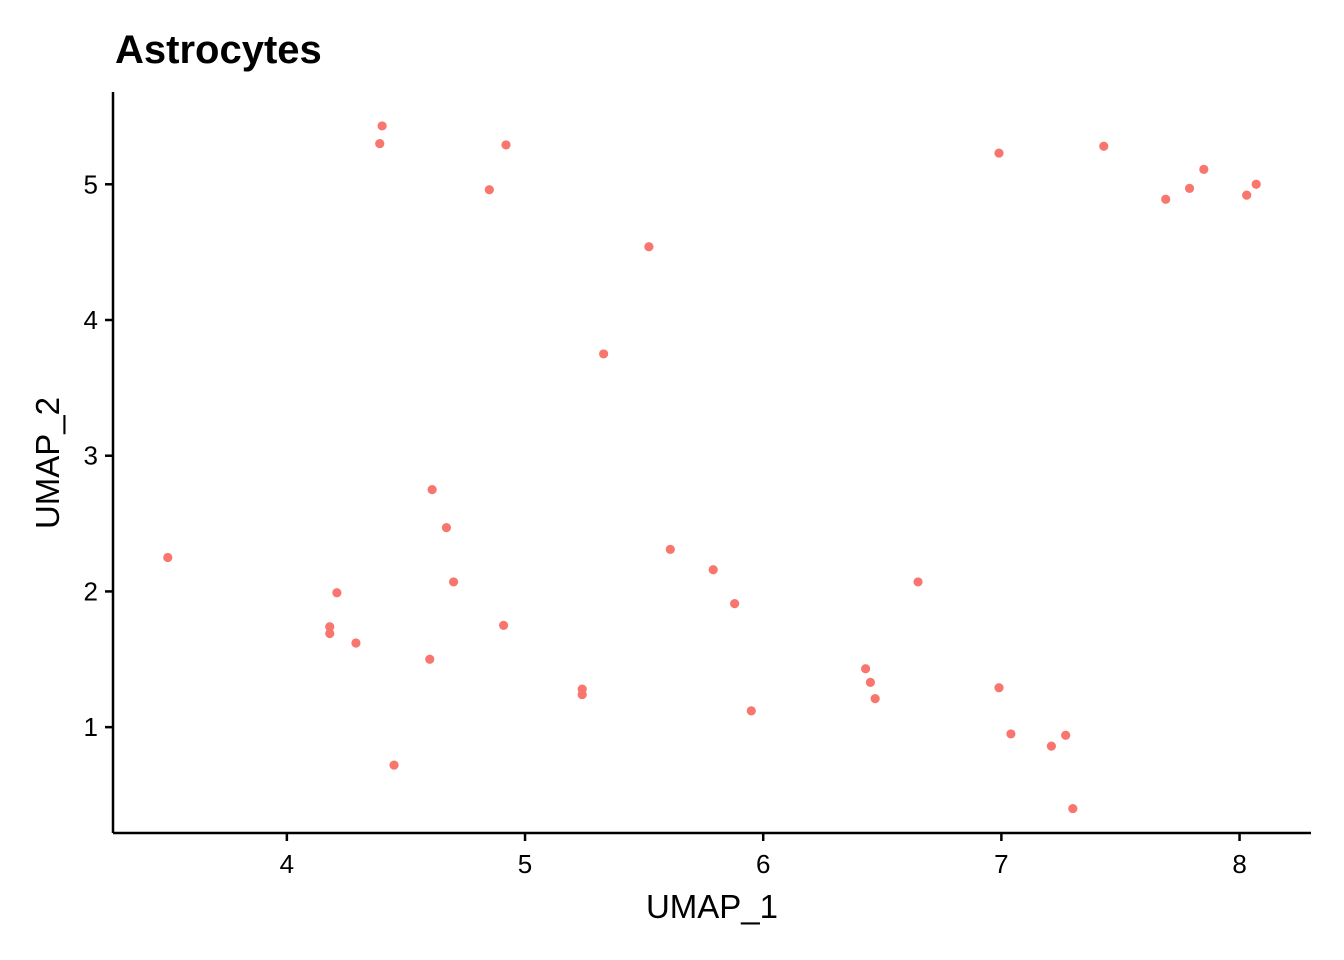 The height and width of the screenshot is (960, 1344). I want to click on x-ticks: 4 5 6 7 8, so click(763, 856).